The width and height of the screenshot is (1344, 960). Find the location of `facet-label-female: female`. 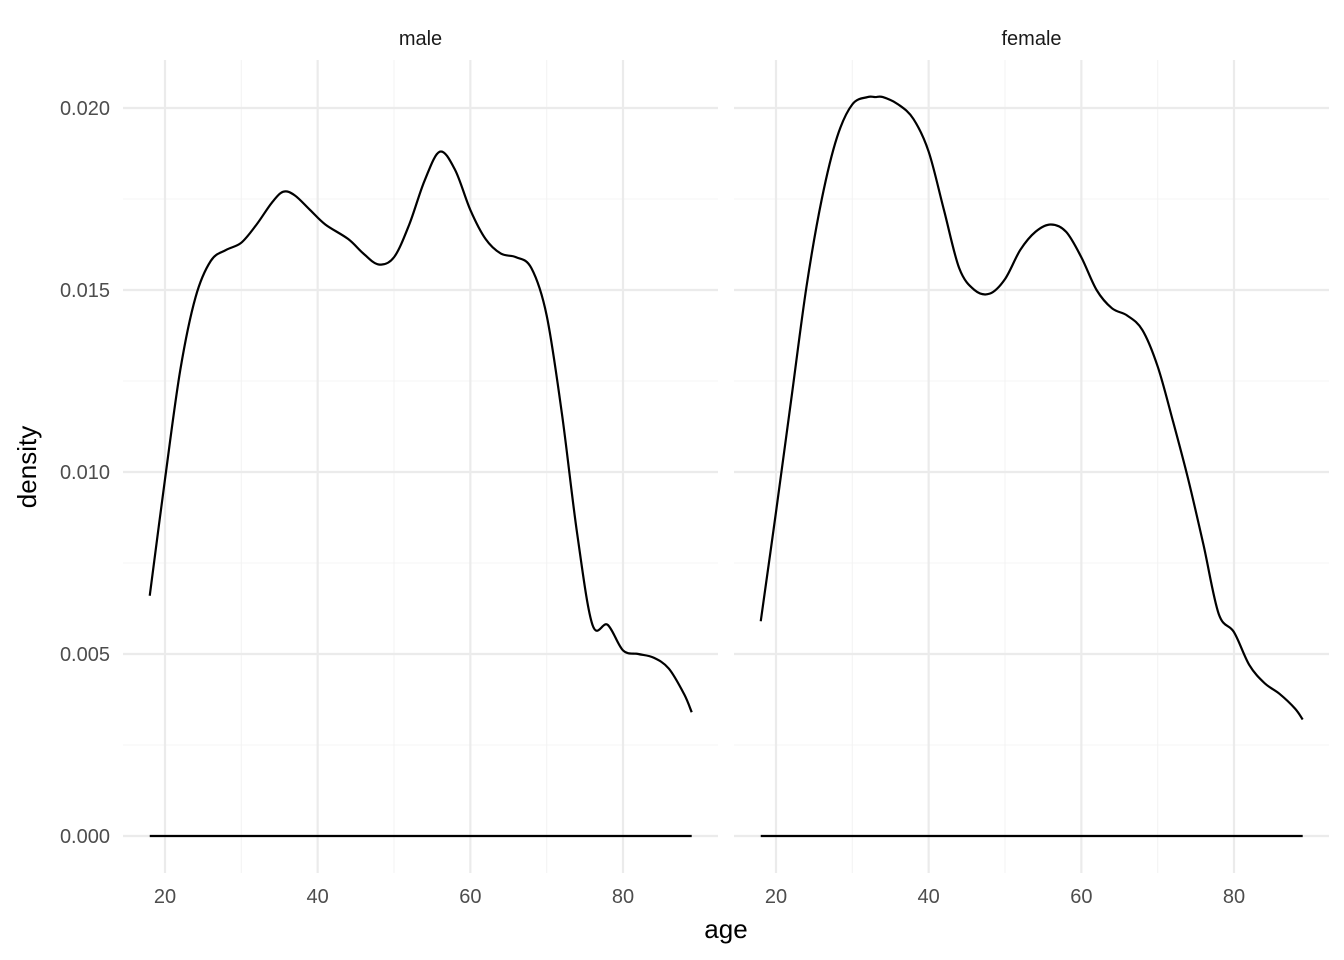

facet-label-female: female is located at coordinates (1031, 39).